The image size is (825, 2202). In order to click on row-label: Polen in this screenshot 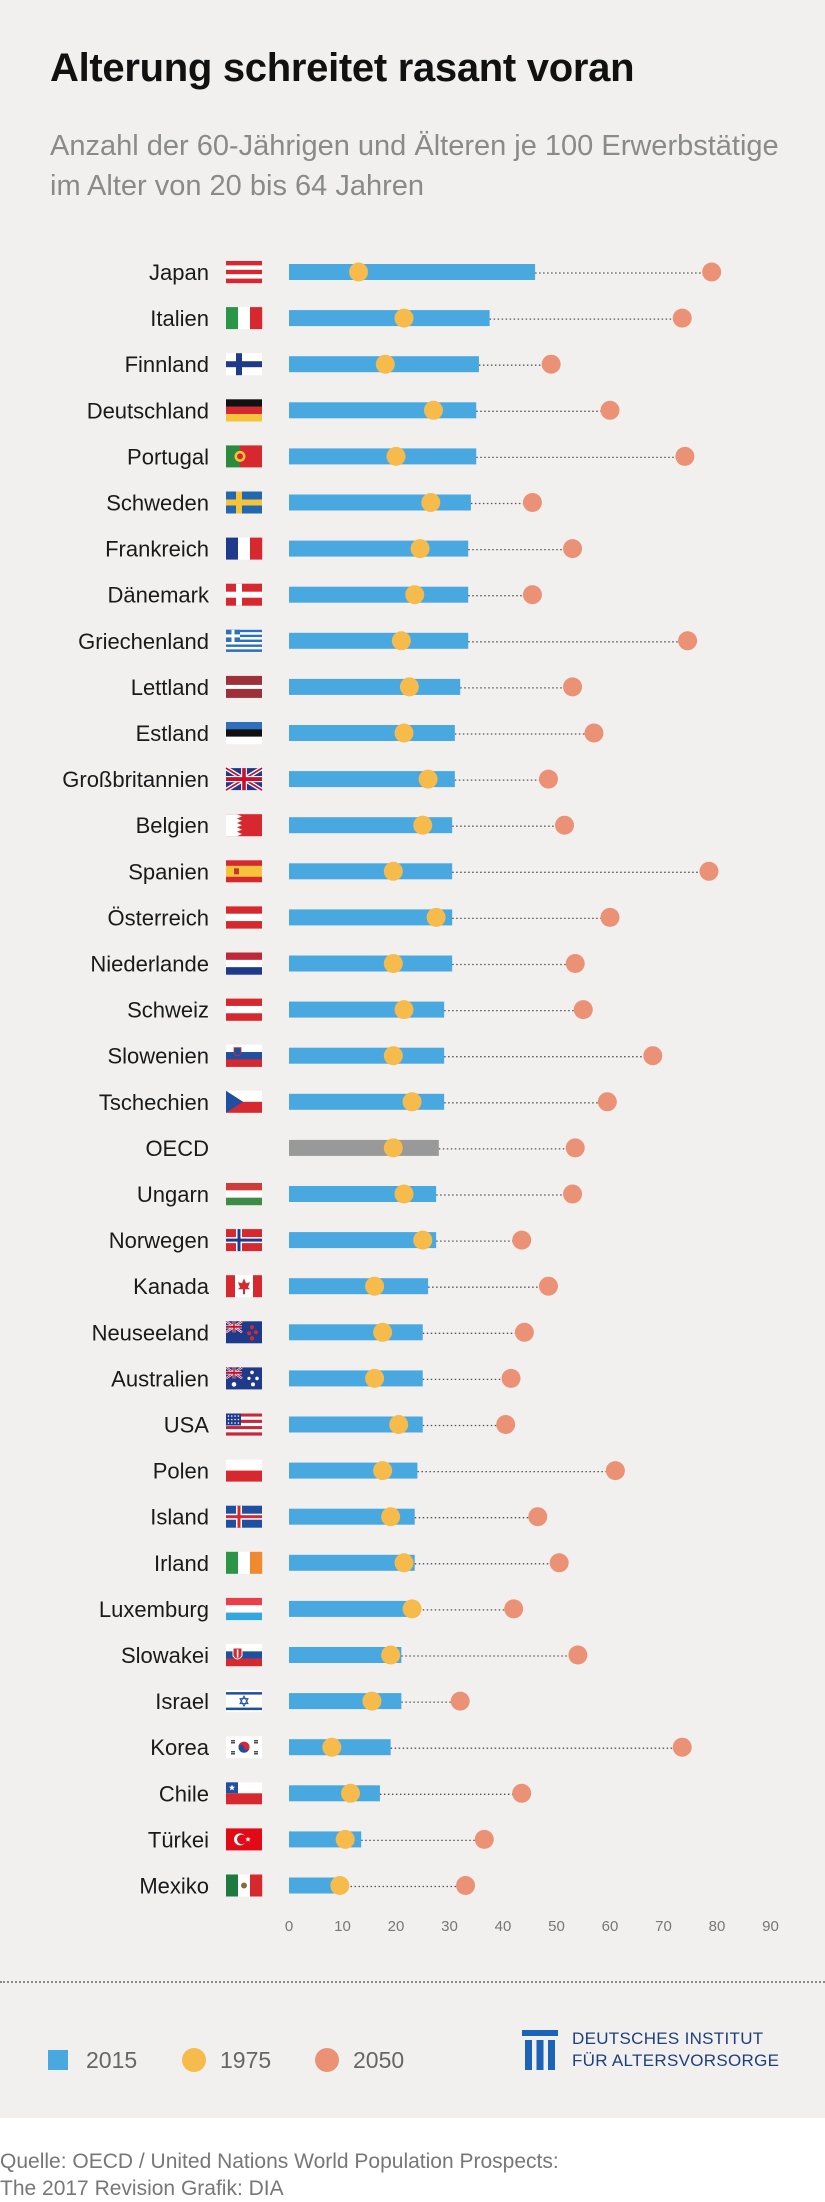, I will do `click(181, 1471)`.